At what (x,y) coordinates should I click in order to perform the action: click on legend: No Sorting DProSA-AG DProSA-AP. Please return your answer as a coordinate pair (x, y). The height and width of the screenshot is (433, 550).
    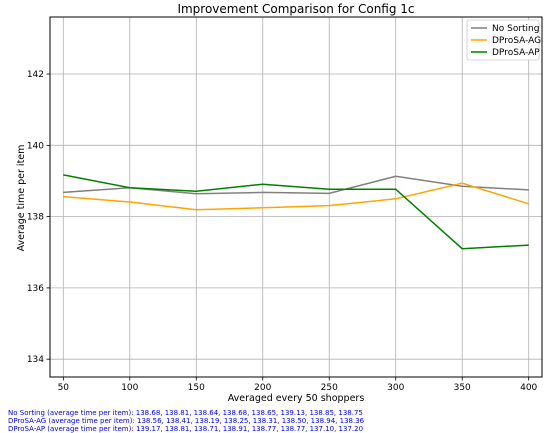
    Looking at the image, I should click on (503, 40).